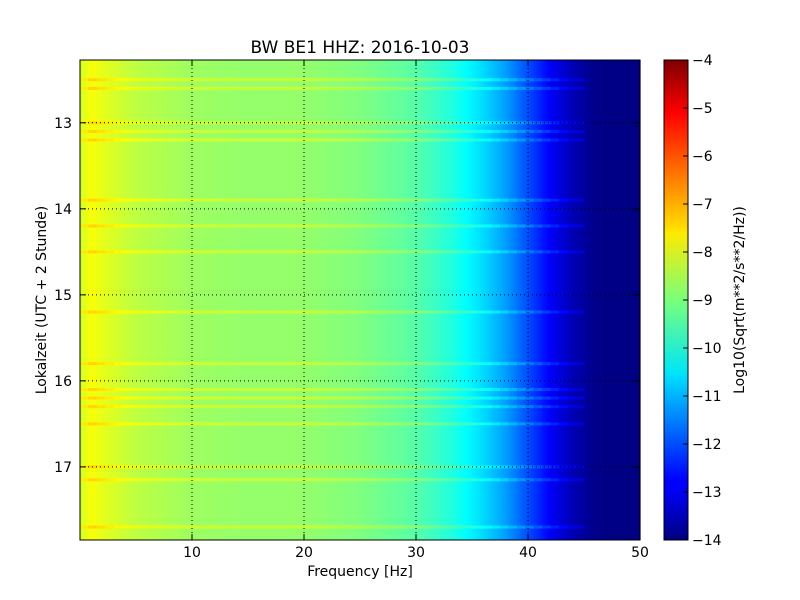 The image size is (800, 600). I want to click on y-tick-label: 15, so click(63, 296).